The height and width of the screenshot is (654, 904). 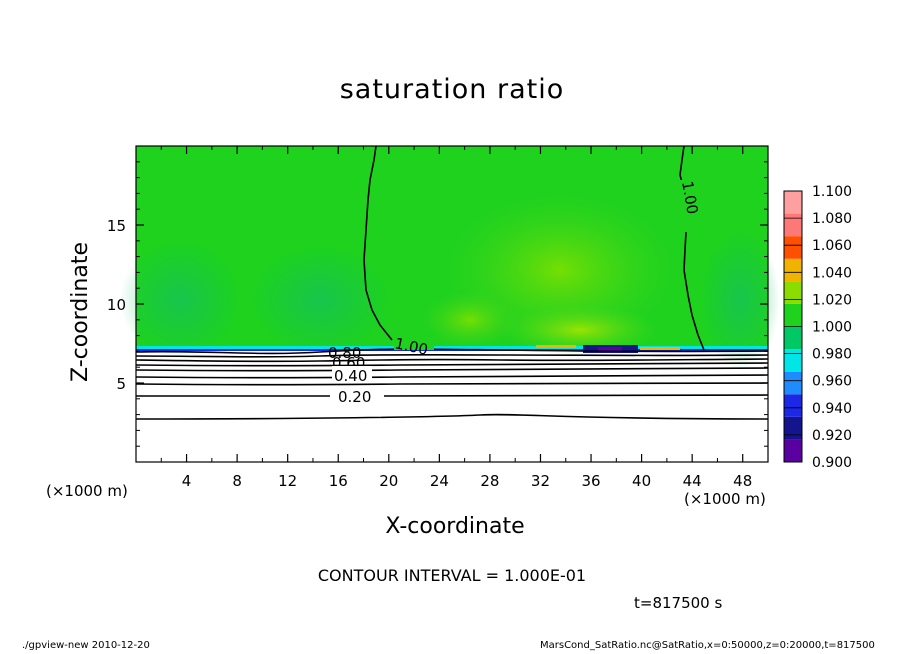 What do you see at coordinates (690, 198) in the screenshot?
I see `contour-label: 1.00` at bounding box center [690, 198].